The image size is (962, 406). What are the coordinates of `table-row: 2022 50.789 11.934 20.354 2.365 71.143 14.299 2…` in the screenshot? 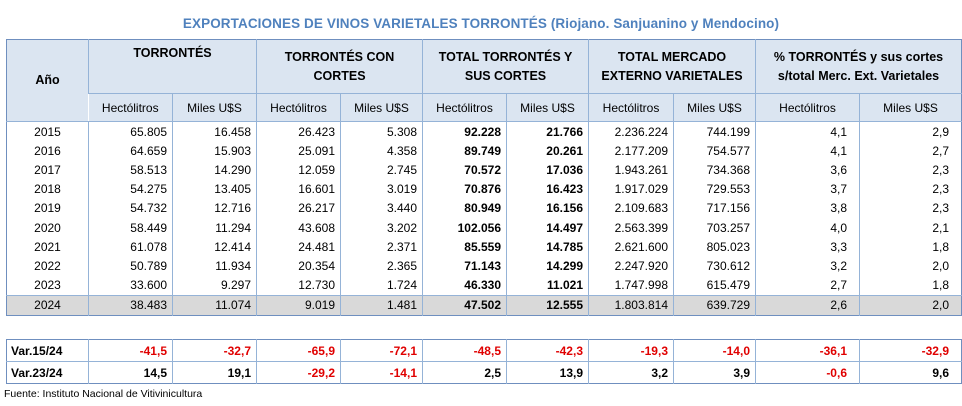 It's located at (484, 266).